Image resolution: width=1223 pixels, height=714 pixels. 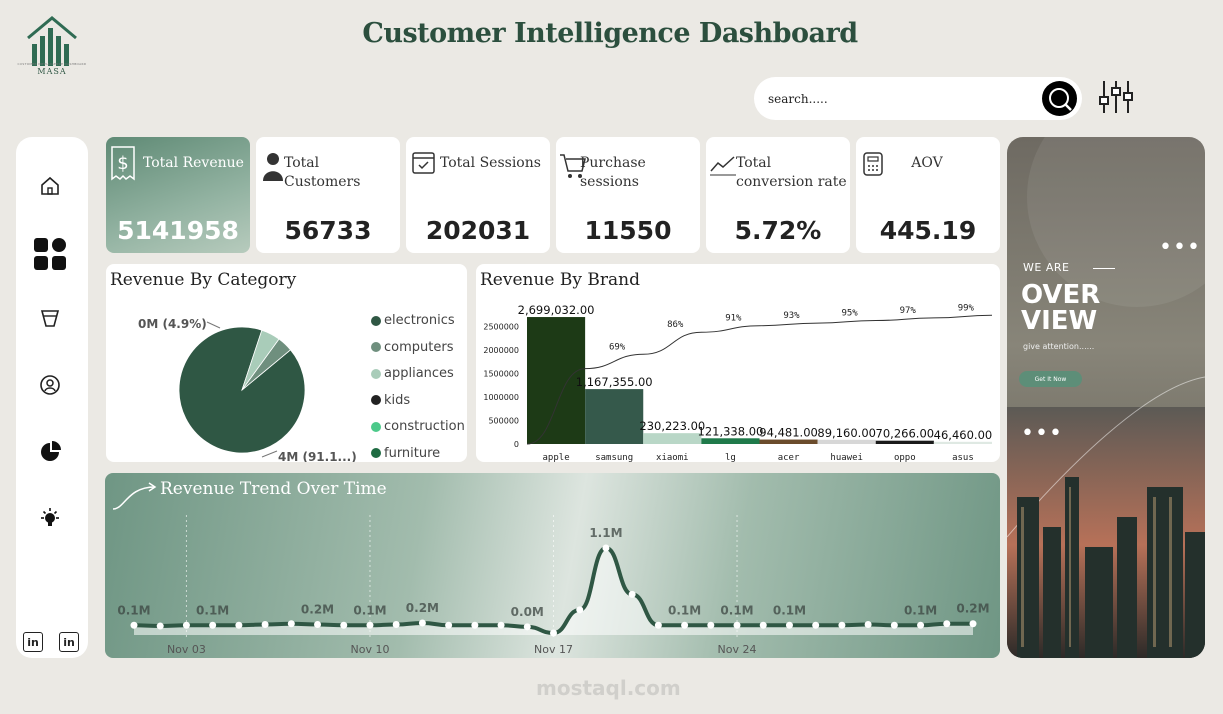 What do you see at coordinates (966, 308) in the screenshot?
I see `pareto-label: 99%` at bounding box center [966, 308].